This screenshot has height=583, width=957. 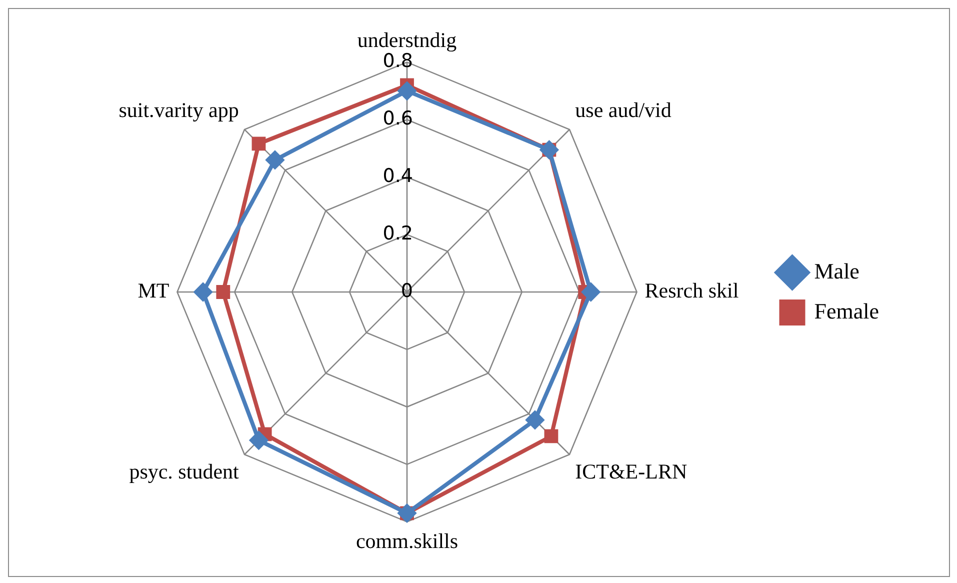 What do you see at coordinates (397, 176) in the screenshot?
I see `y-tick-label: 0.4` at bounding box center [397, 176].